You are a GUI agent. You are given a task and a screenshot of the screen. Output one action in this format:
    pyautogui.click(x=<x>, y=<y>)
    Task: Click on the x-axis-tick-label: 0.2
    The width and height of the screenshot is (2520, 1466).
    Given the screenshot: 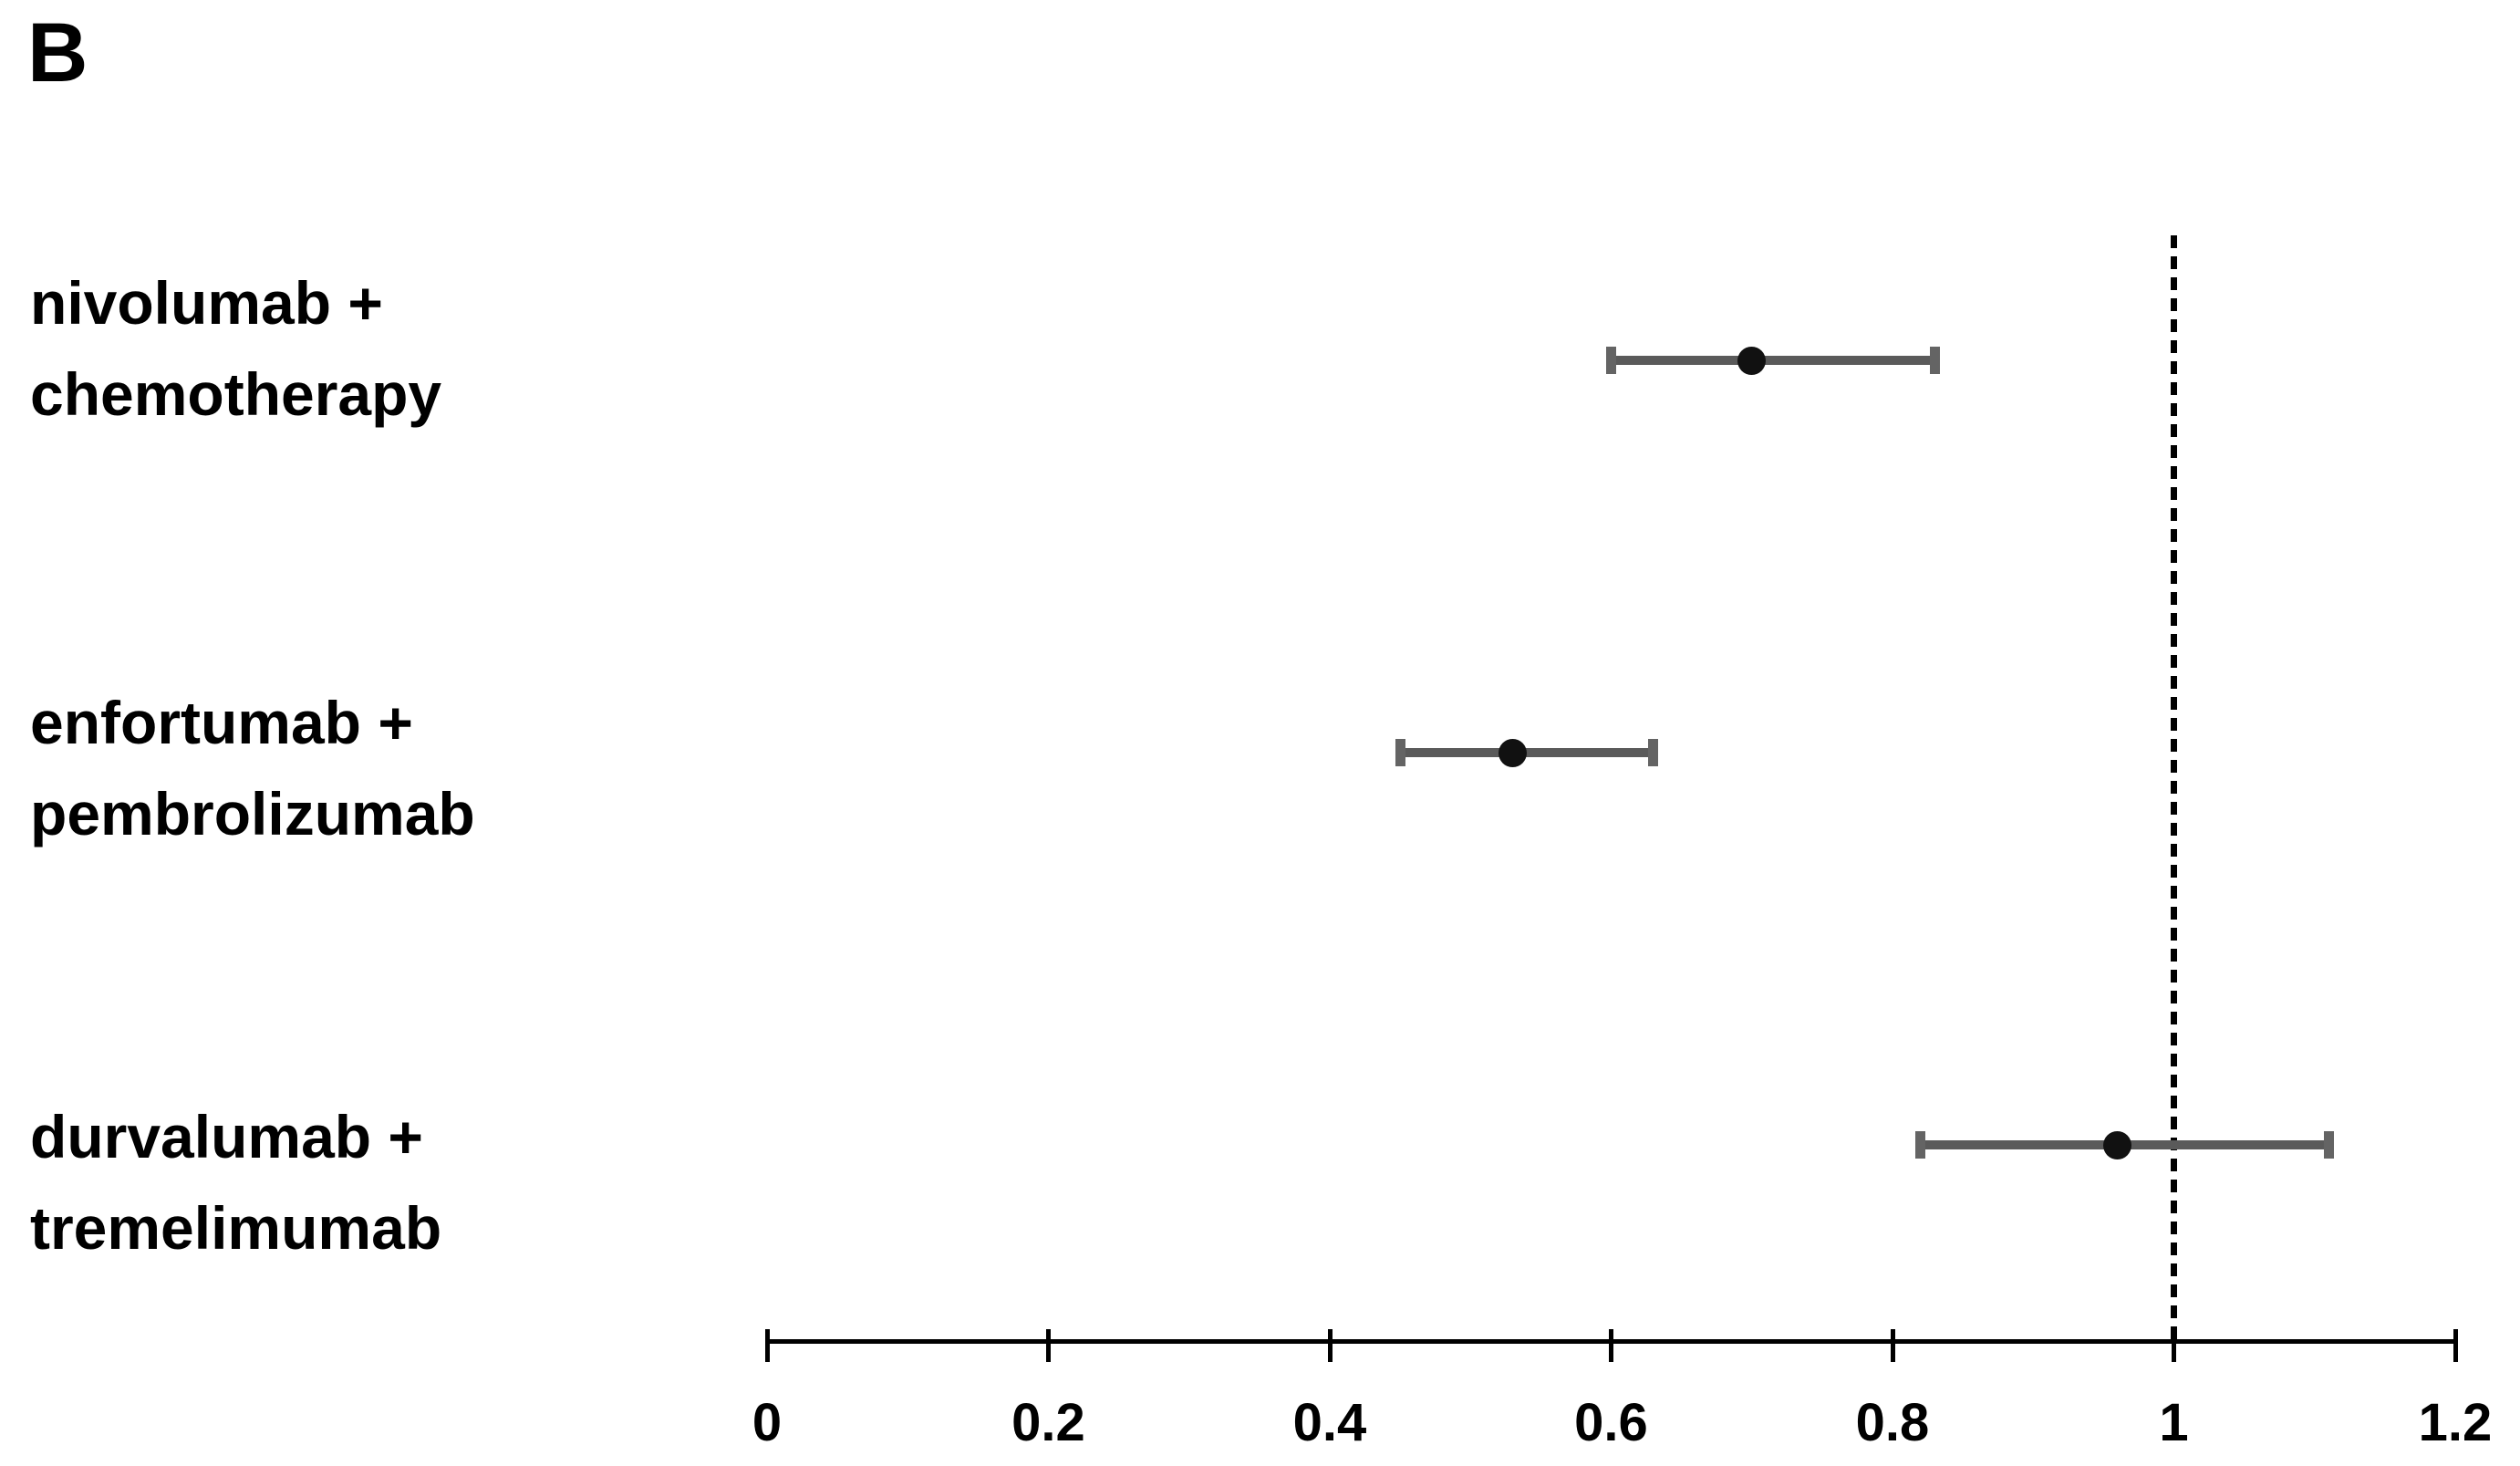 What is the action you would take?
    pyautogui.click(x=1048, y=1422)
    